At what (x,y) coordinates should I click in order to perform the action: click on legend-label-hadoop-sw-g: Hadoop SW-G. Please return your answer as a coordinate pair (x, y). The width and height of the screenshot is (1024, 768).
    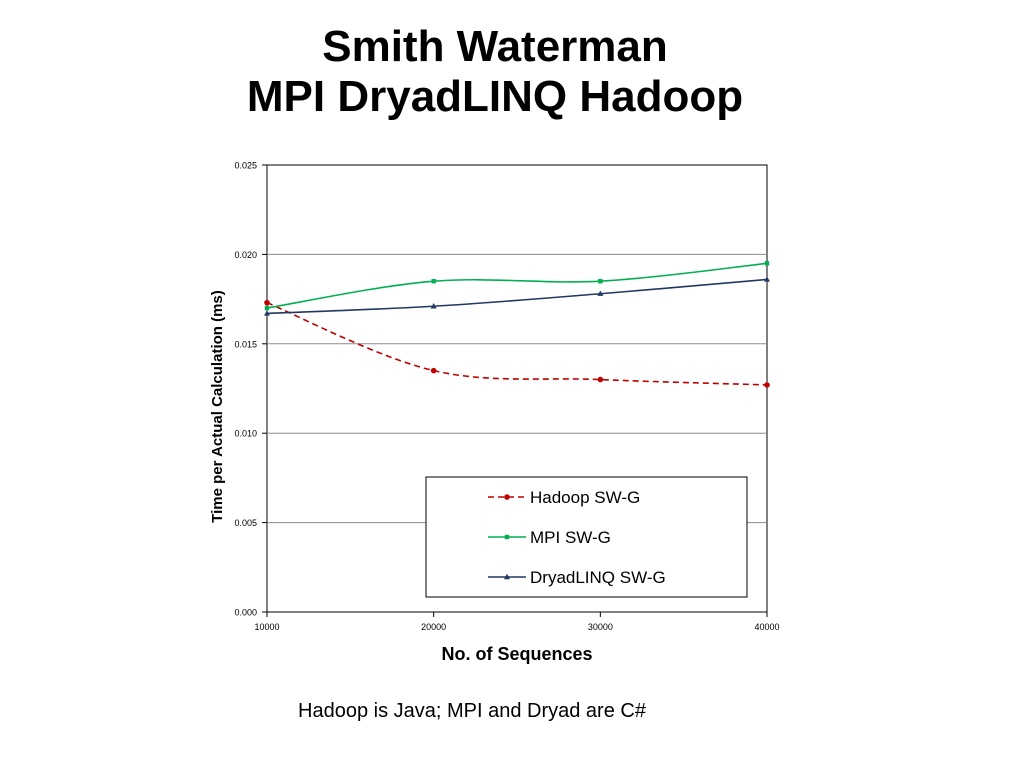
    Looking at the image, I should click on (585, 497).